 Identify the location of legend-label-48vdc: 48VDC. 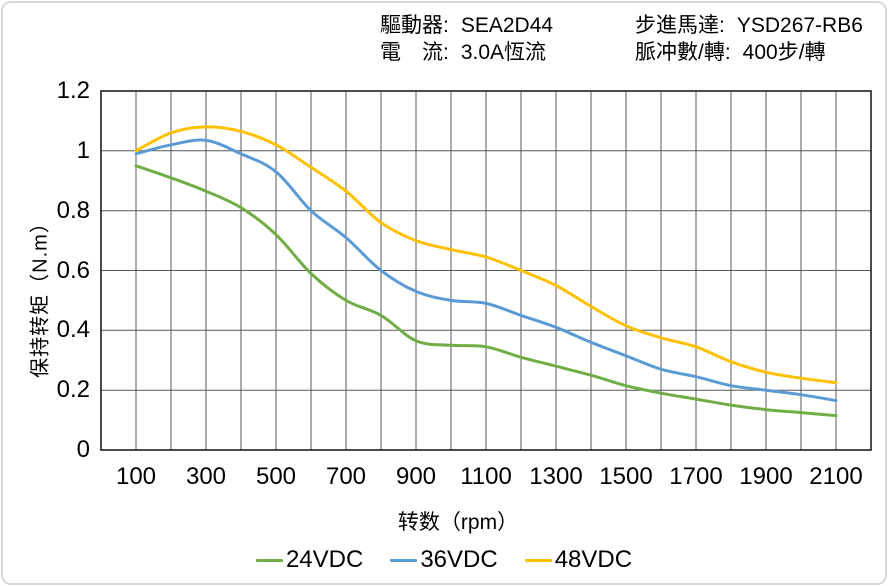
(593, 559).